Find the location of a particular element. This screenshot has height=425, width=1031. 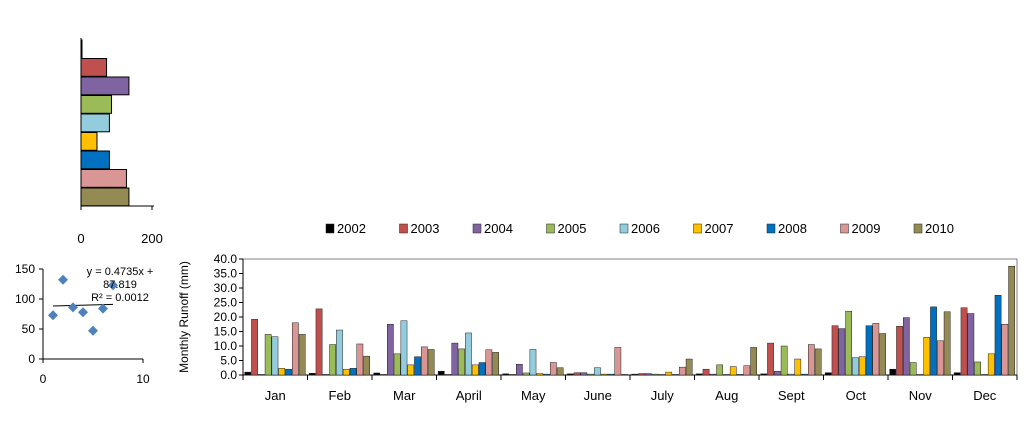

legend-swatch-2003 is located at coordinates (403, 228).